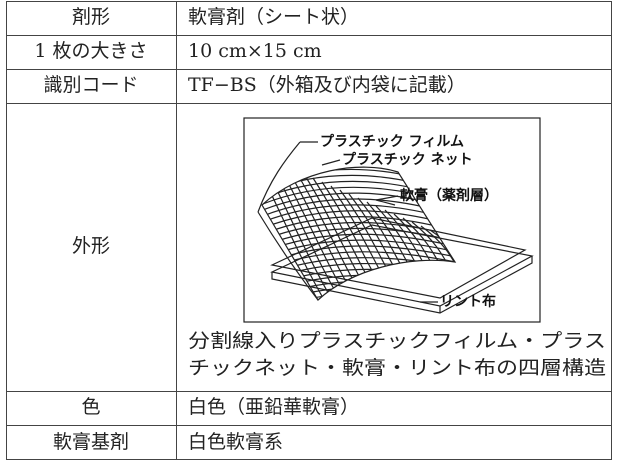  What do you see at coordinates (255, 51) in the screenshot?
I see `cell-text: 10 cm×15 cm` at bounding box center [255, 51].